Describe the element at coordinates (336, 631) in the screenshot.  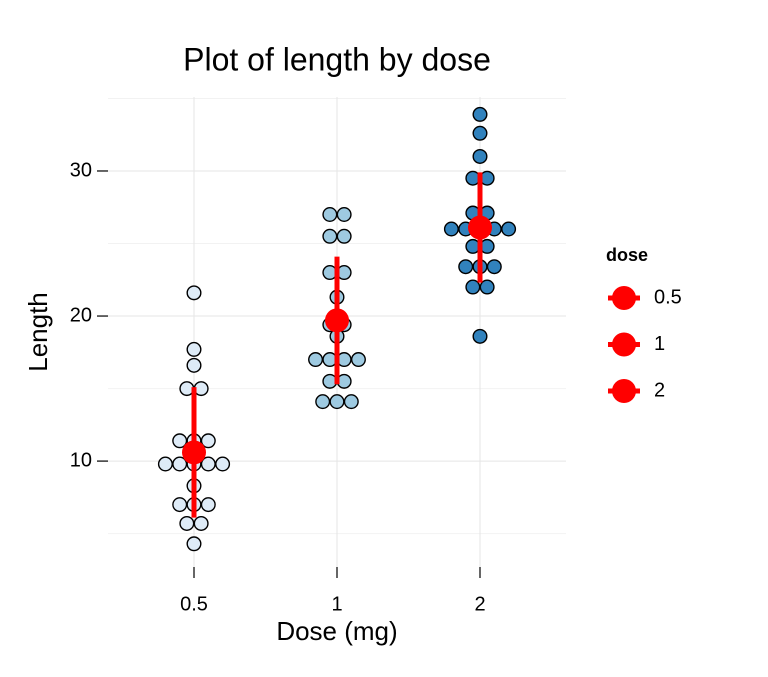
I see `x-axis-title: Dose (mg)` at that location.